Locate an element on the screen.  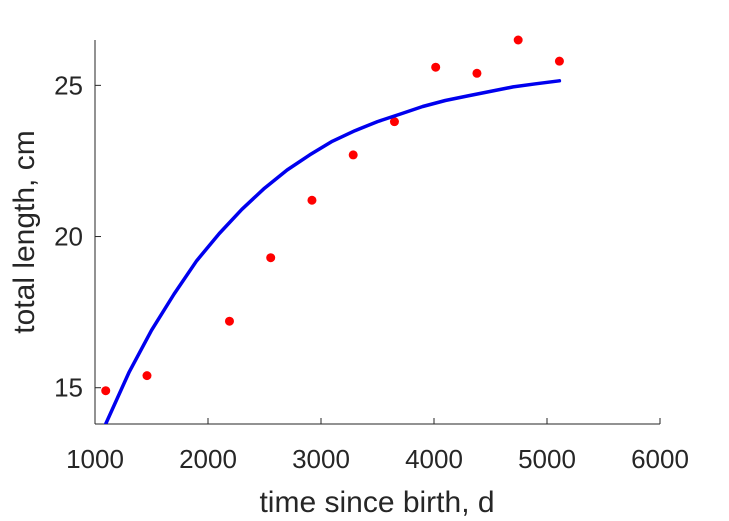
x-axis-label: time since birth, d is located at coordinates (376, 502).